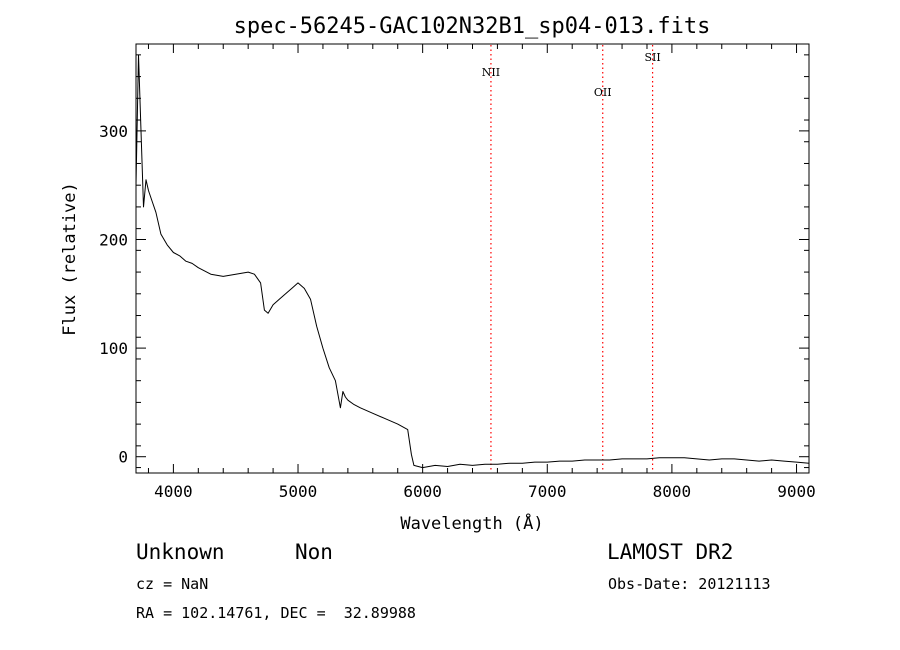  What do you see at coordinates (70, 259) in the screenshot?
I see `y-axis-label: Flux (relative)` at bounding box center [70, 259].